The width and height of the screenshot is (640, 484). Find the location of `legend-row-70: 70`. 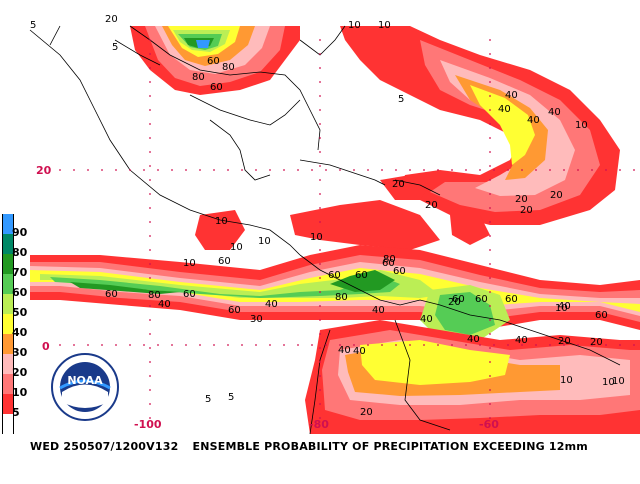

legend-row-70: 70 is located at coordinates (14, 266).